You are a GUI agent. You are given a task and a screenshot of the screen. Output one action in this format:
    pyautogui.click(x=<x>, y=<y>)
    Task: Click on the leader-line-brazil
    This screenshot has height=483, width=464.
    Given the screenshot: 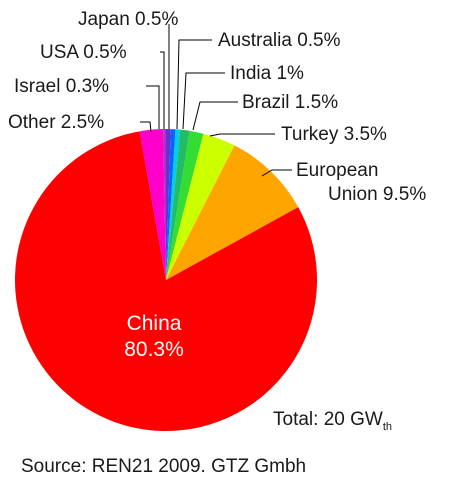 What is the action you would take?
    pyautogui.click(x=215, y=116)
    